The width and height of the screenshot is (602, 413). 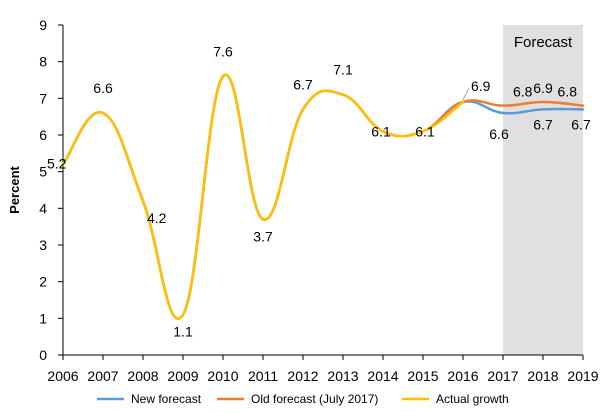 I want to click on data-label: 5.2, so click(x=57, y=163).